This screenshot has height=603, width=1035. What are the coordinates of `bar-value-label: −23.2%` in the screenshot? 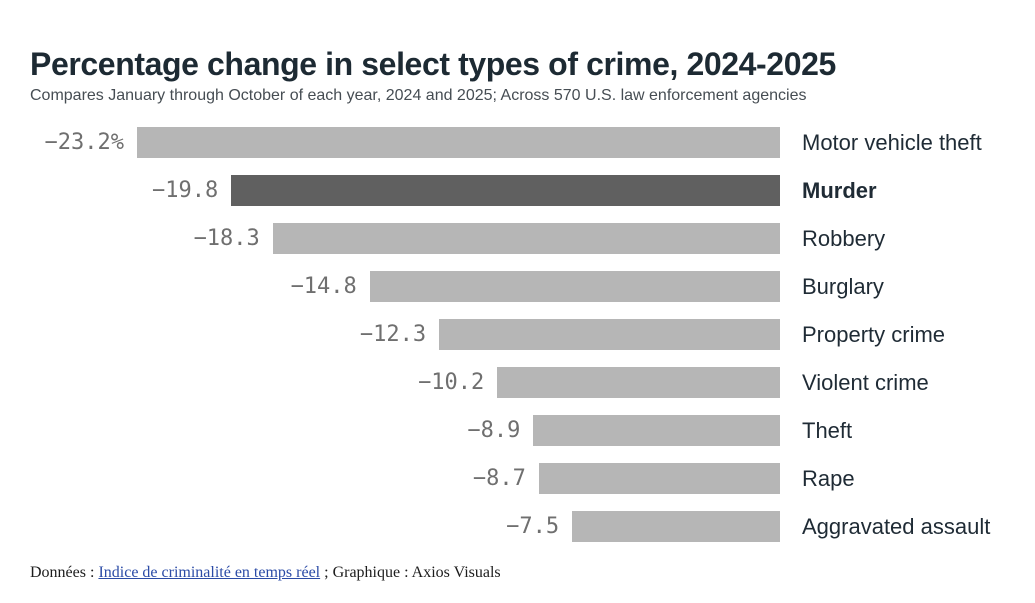 It's located at (84, 142).